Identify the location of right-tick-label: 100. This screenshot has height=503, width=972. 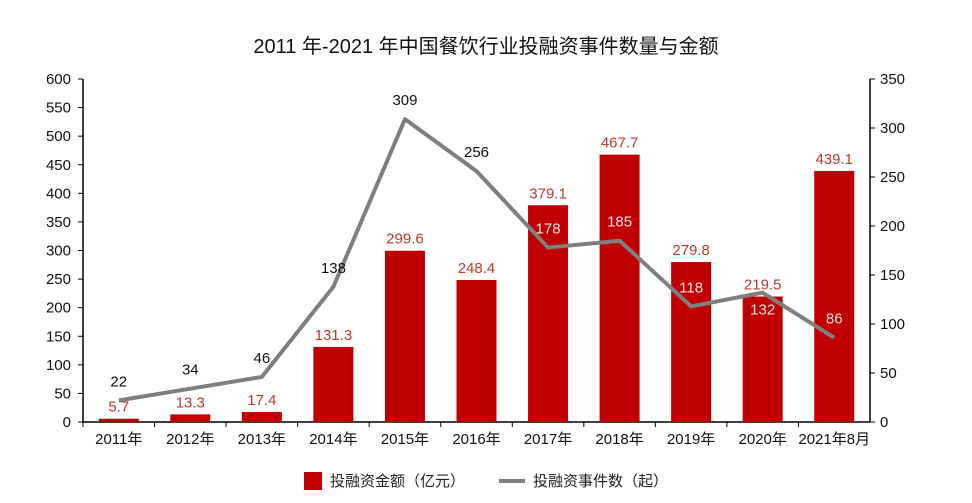
(892, 324).